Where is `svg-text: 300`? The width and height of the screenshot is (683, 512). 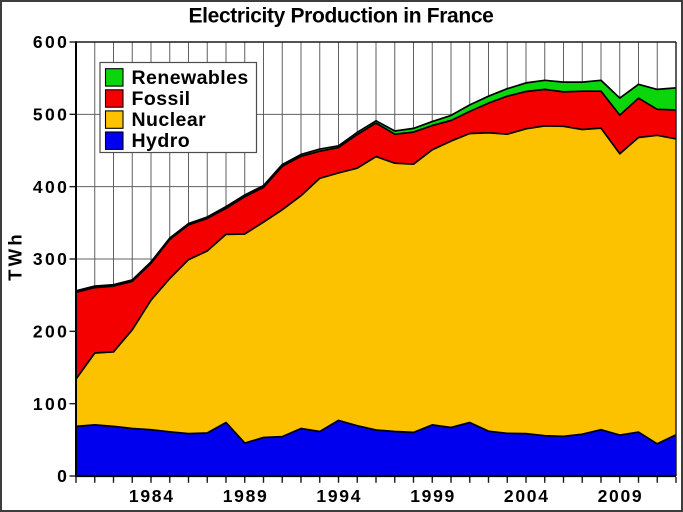
svg-text: 300 is located at coordinates (51, 259).